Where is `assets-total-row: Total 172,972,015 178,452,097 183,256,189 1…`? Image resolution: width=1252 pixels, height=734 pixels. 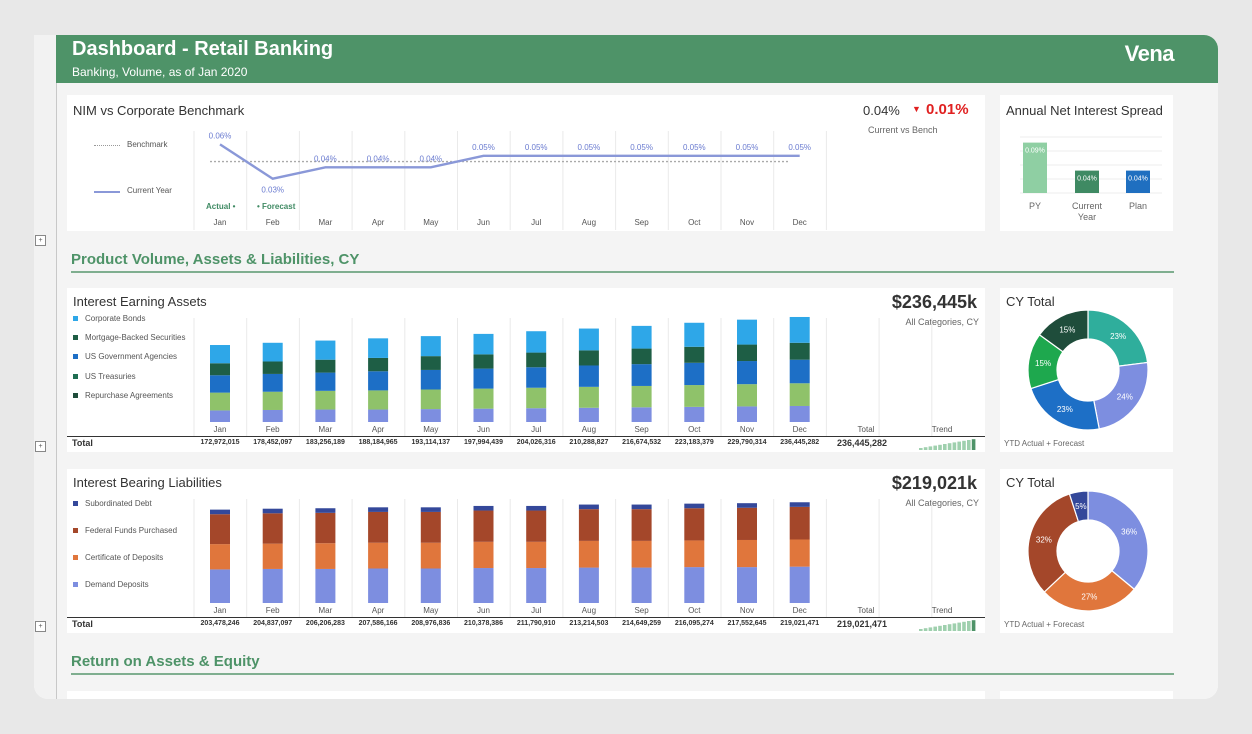
assets-total-row: Total 172,972,015 178,452,097 183,256,189 1… is located at coordinates (526, 443).